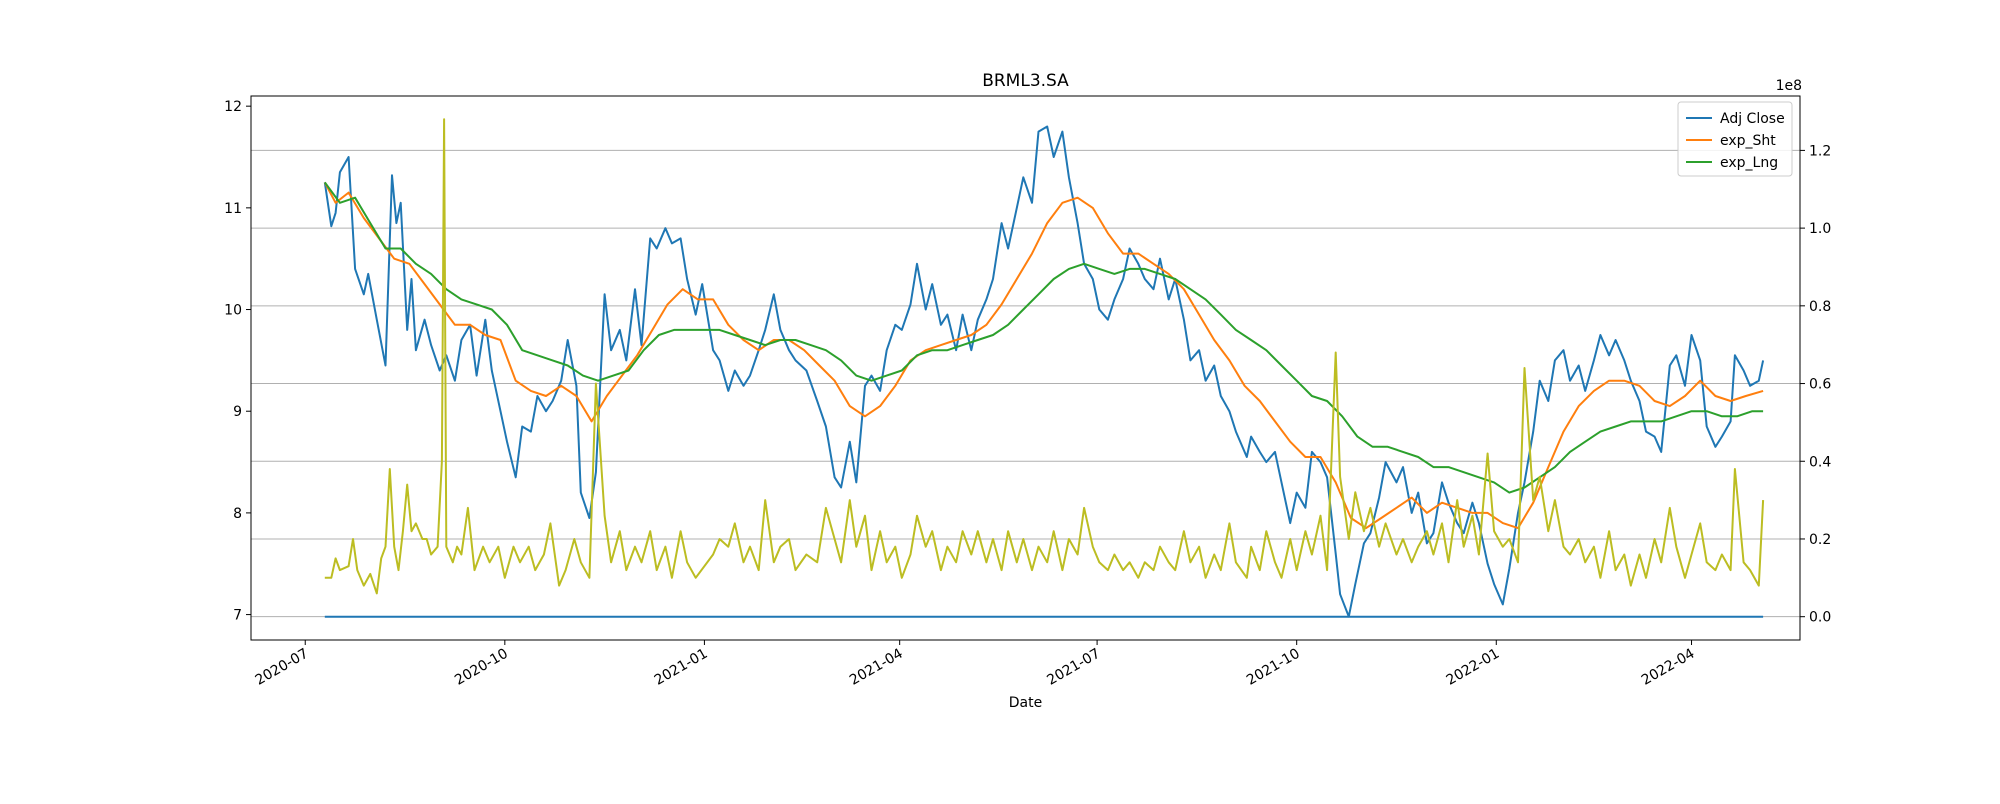 The width and height of the screenshot is (2000, 804). I want to click on legend-box, so click(1735, 139).